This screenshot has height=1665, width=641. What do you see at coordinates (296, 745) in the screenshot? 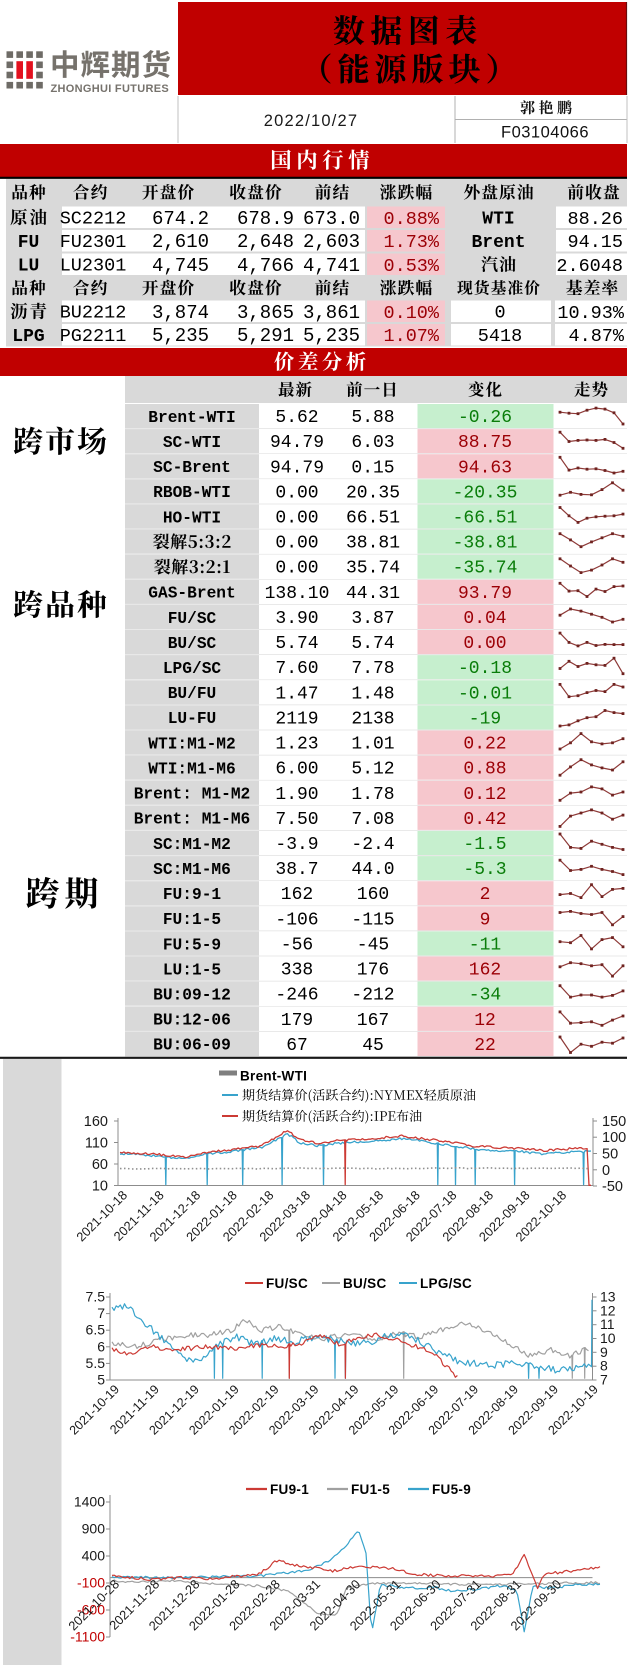
I see `svg-text: 1.23` at bounding box center [296, 745].